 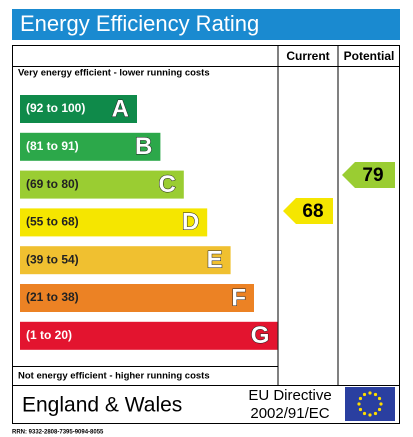 I want to click on footer-frame, so click(x=206, y=404).